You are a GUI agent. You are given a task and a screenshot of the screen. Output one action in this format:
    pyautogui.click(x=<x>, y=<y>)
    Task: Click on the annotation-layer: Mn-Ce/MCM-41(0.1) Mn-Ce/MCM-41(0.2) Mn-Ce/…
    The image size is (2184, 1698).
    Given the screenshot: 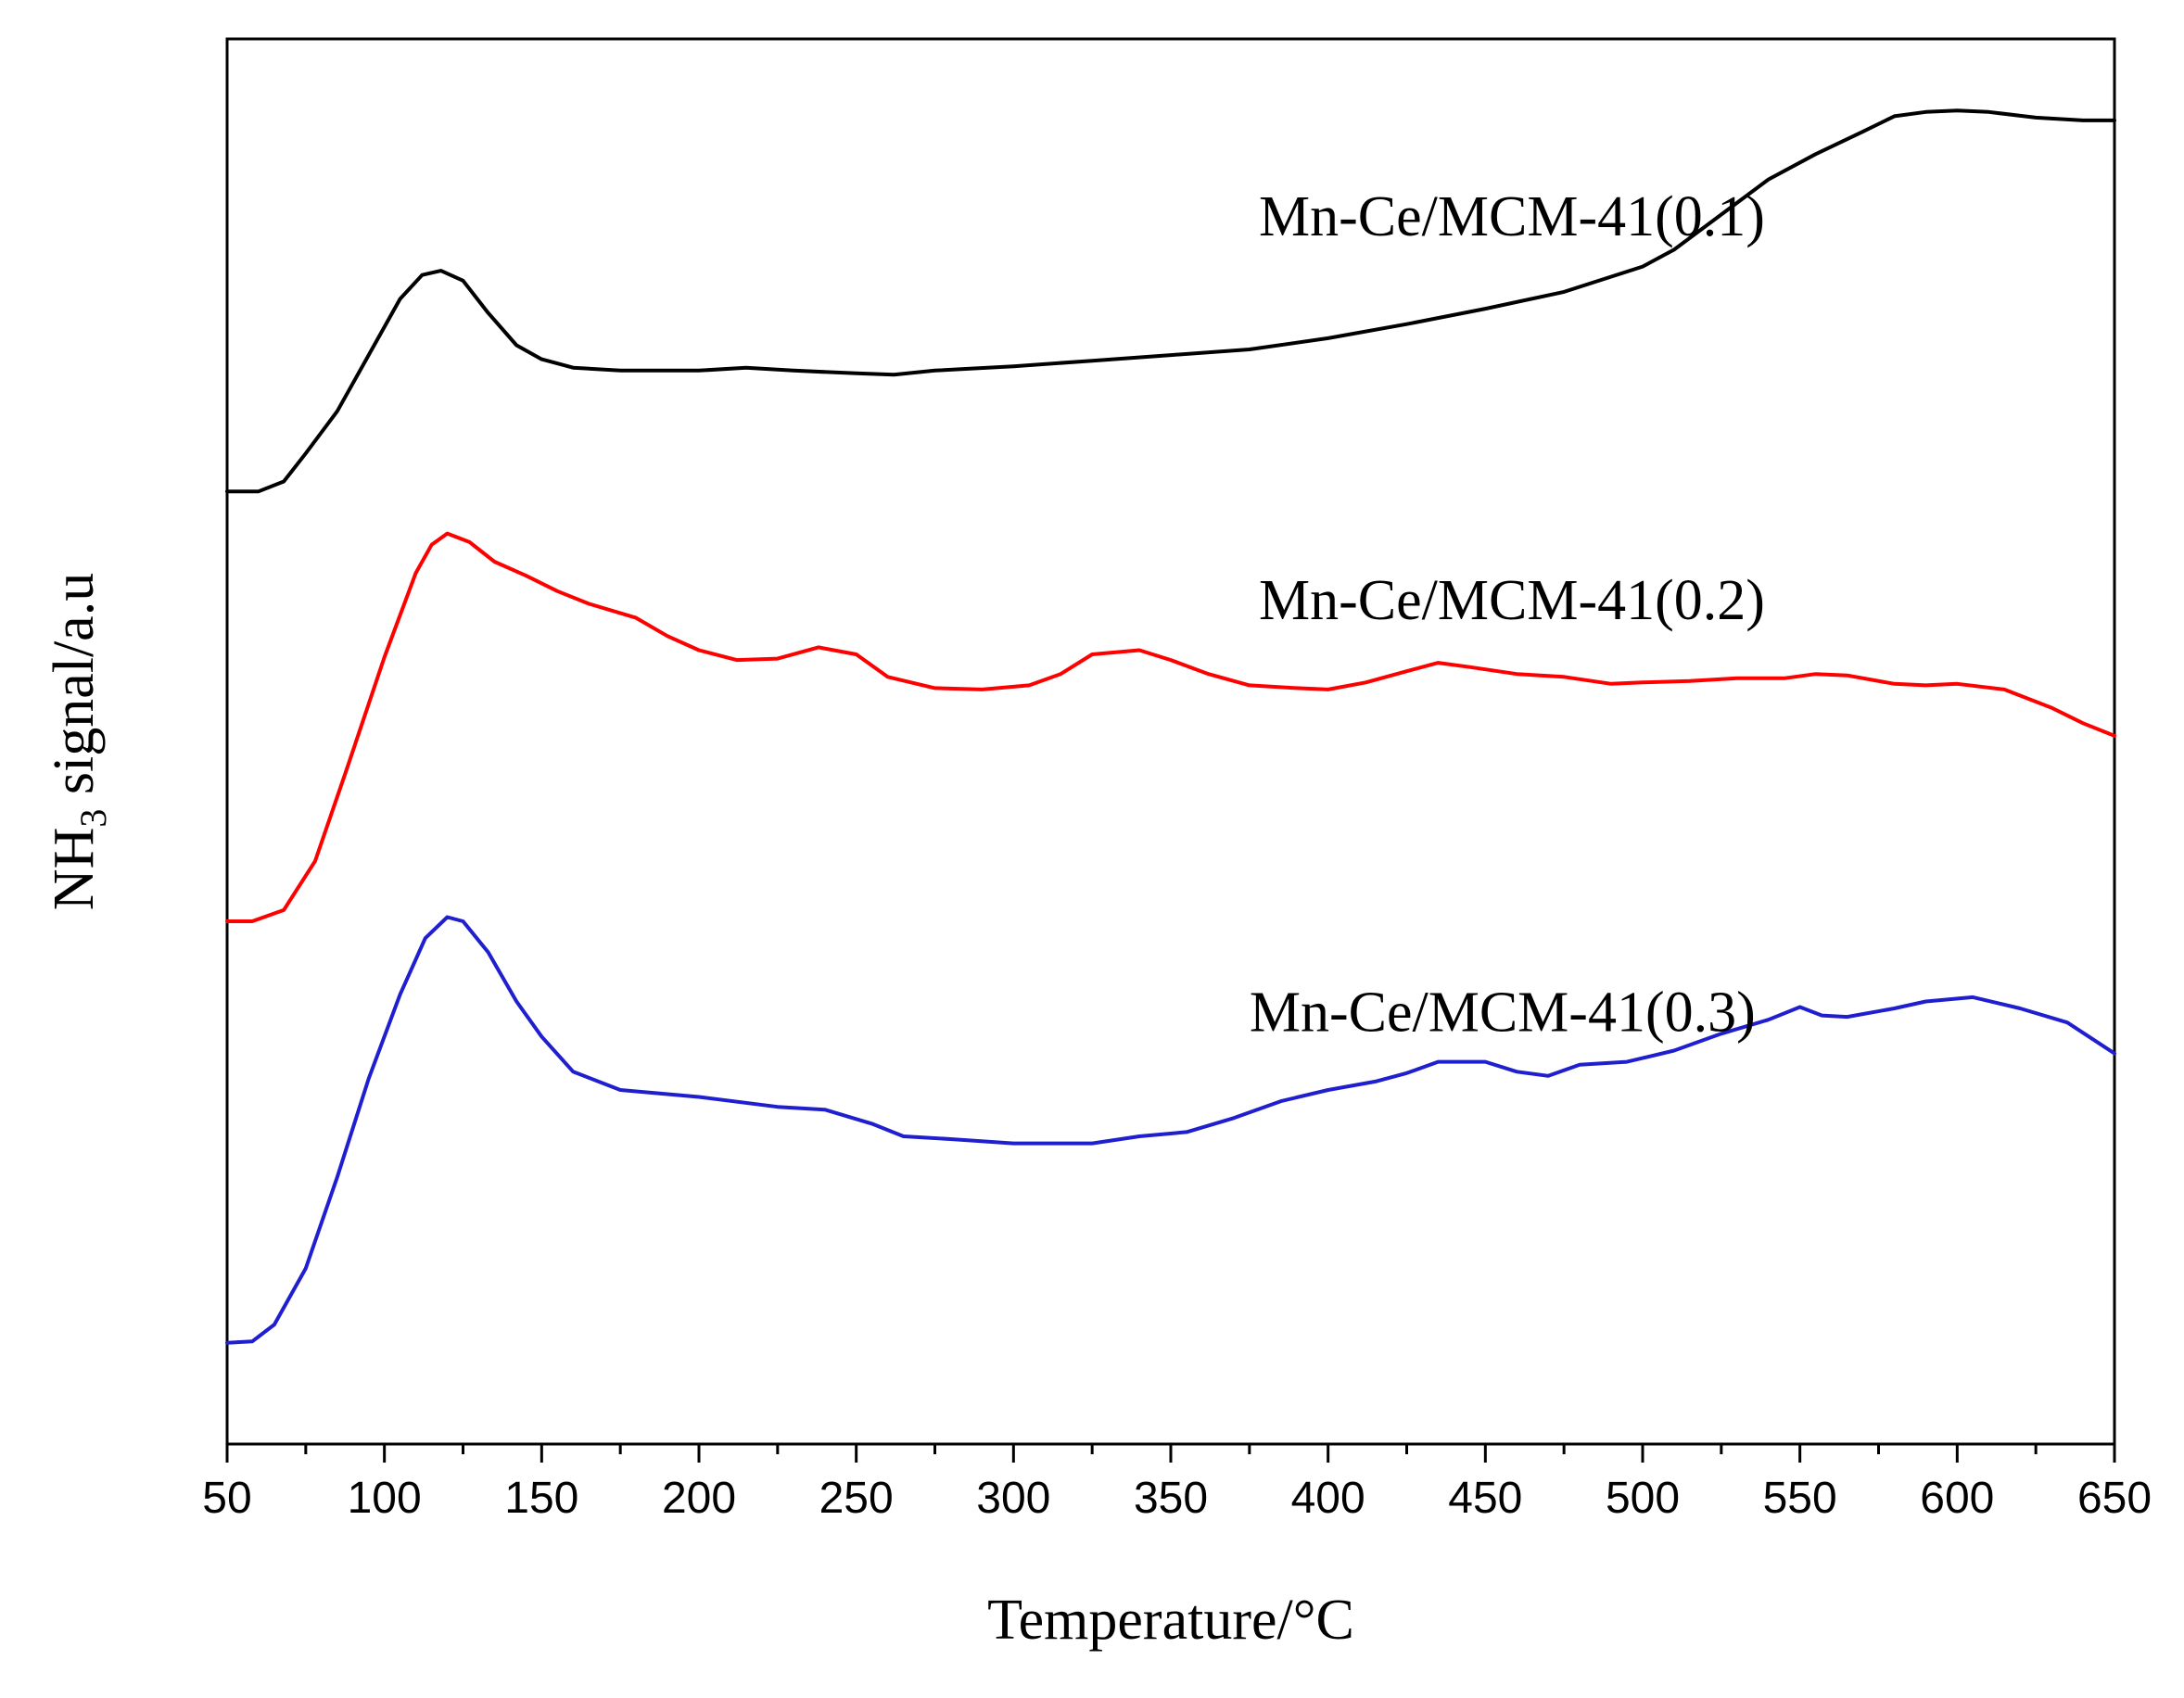 What is the action you would take?
    pyautogui.click(x=1507, y=614)
    